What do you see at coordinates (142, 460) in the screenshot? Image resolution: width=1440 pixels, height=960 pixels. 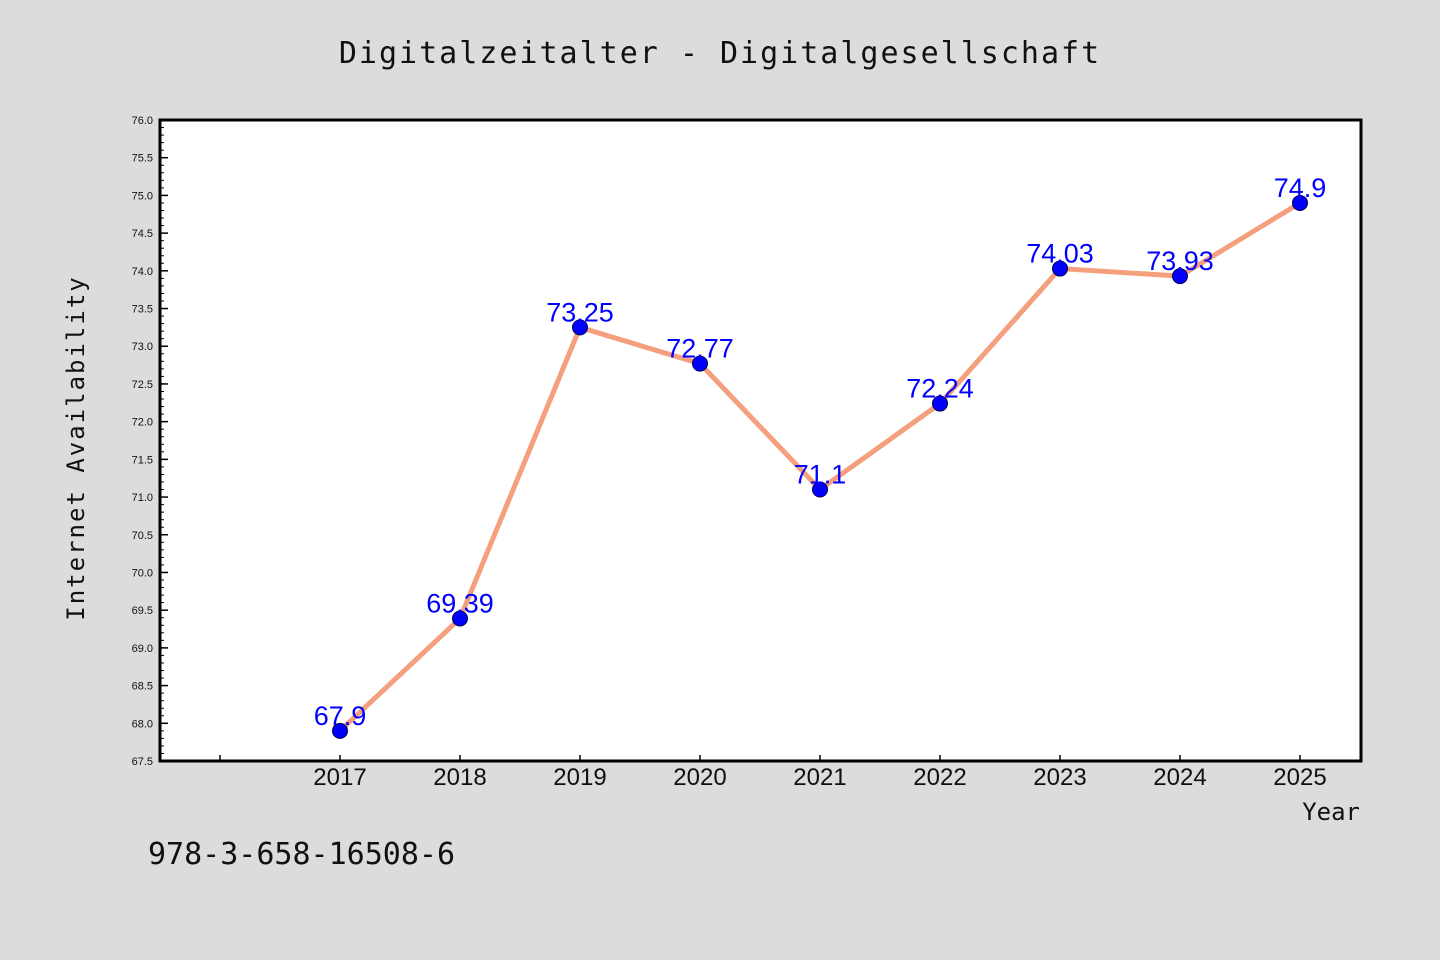 I see `y-tick-label: 71.5` at bounding box center [142, 460].